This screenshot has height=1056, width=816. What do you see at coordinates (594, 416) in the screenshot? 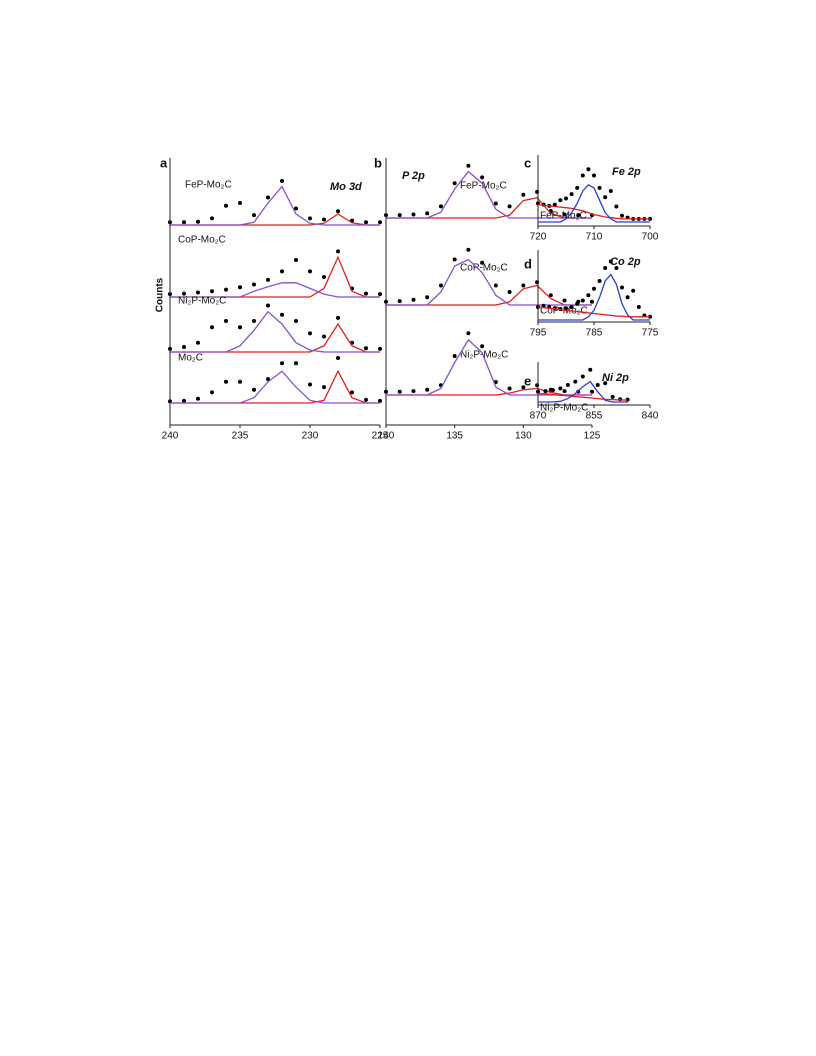
I see `x-tick-label: 855` at bounding box center [594, 416].